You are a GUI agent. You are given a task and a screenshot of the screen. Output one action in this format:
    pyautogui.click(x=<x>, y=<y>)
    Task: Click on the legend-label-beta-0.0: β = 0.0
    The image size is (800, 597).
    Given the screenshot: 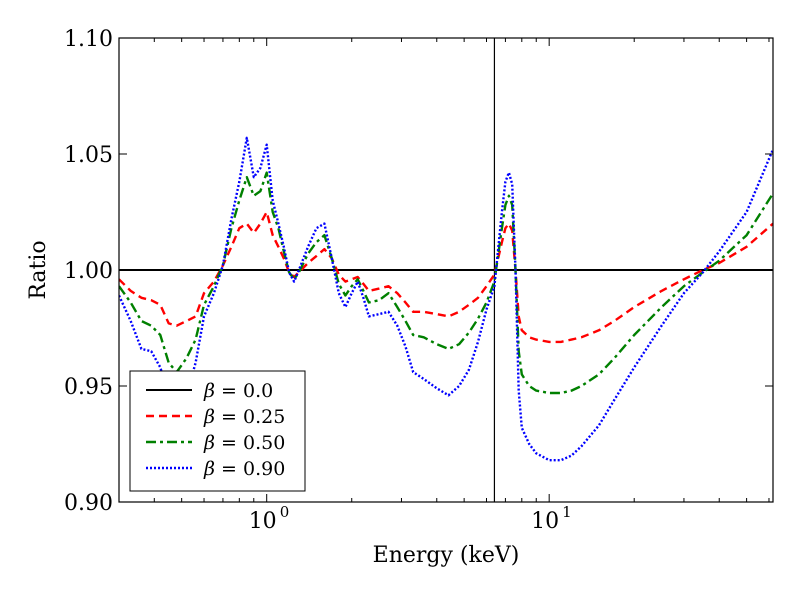 What is the action you would take?
    pyautogui.click(x=238, y=391)
    